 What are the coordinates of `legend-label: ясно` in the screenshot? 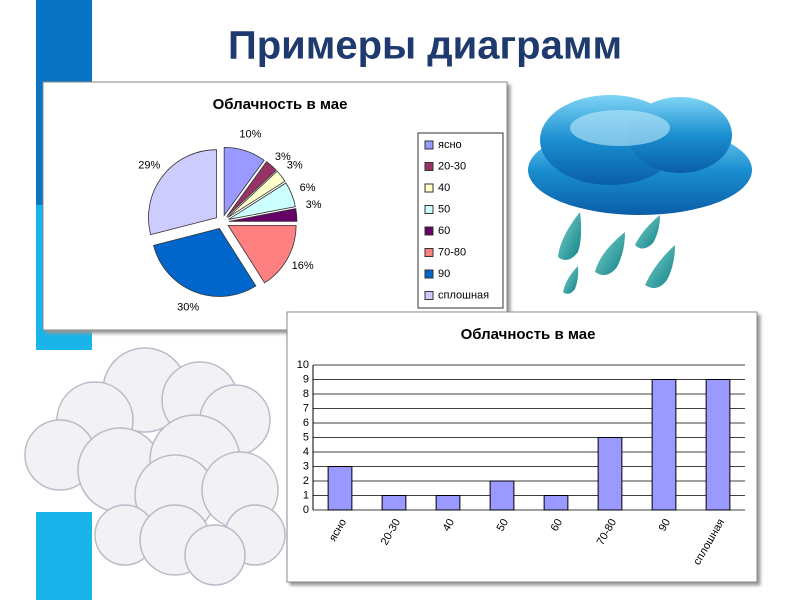 It's located at (450, 145).